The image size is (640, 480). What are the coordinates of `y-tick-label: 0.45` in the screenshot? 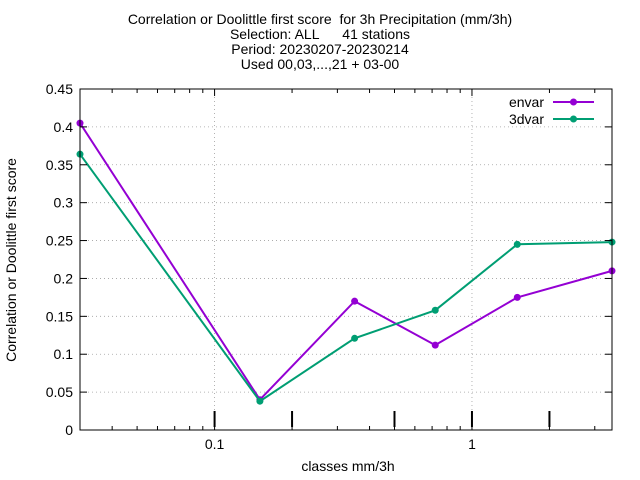 It's located at (59, 89).